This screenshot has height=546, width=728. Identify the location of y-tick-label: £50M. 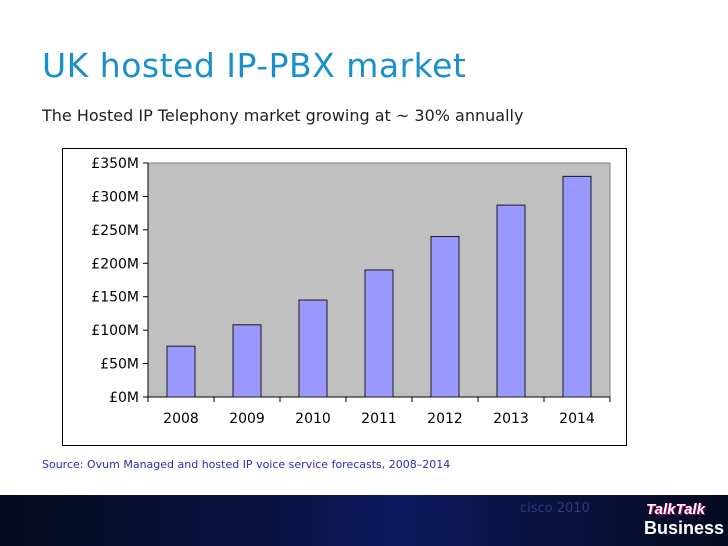
(119, 365).